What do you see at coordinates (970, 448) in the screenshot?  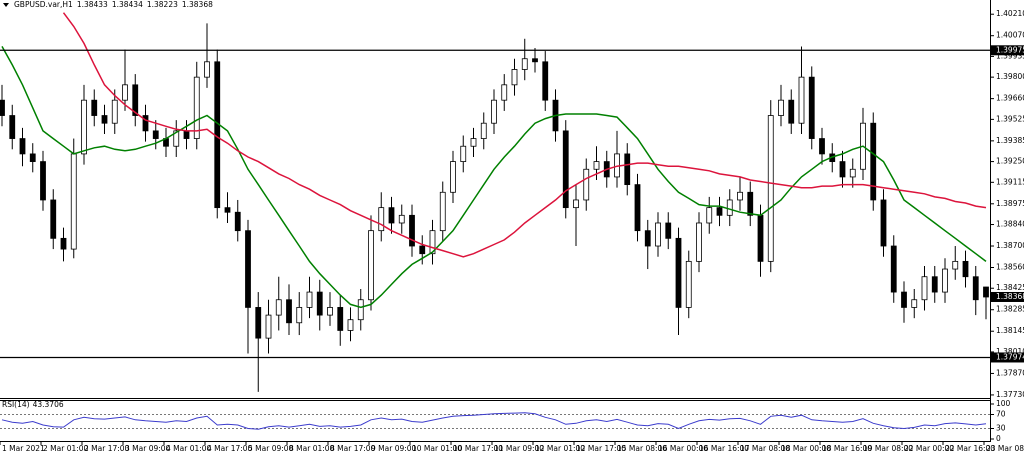 I see `x-tick-label: 22 Mar 16:00` at bounding box center [970, 448].